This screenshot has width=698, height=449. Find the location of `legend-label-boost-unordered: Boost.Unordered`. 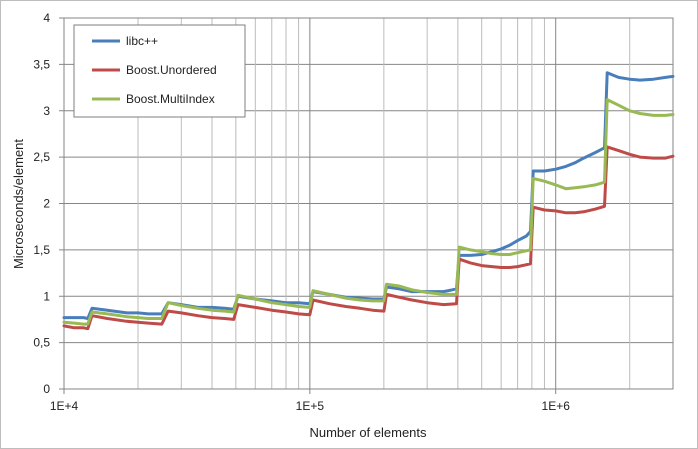

legend-label-boost-unordered: Boost.Unordered is located at coordinates (171, 70).